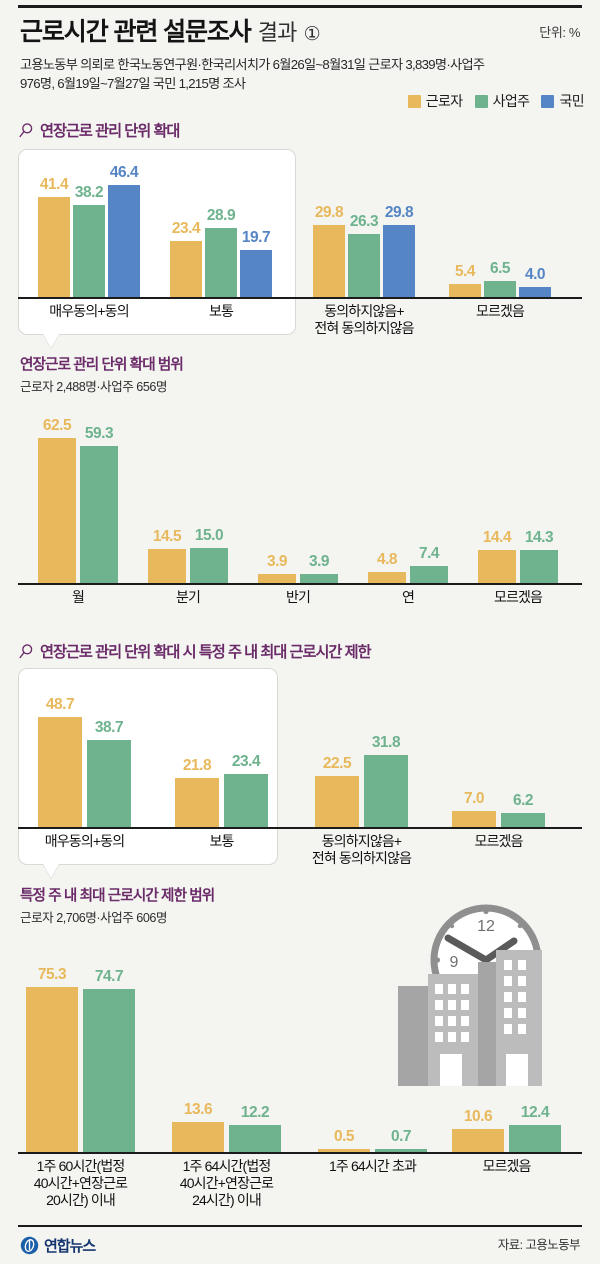 This screenshot has height=1264, width=600. What do you see at coordinates (124, 241) in the screenshot?
I see `bar-국민-0` at bounding box center [124, 241].